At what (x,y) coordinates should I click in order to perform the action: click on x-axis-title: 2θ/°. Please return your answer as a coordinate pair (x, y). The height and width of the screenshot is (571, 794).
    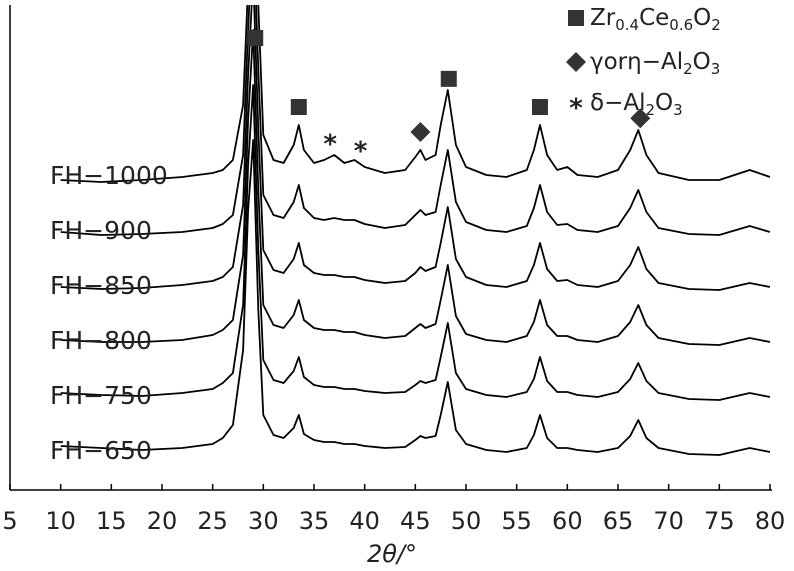
    Looking at the image, I should click on (392, 554).